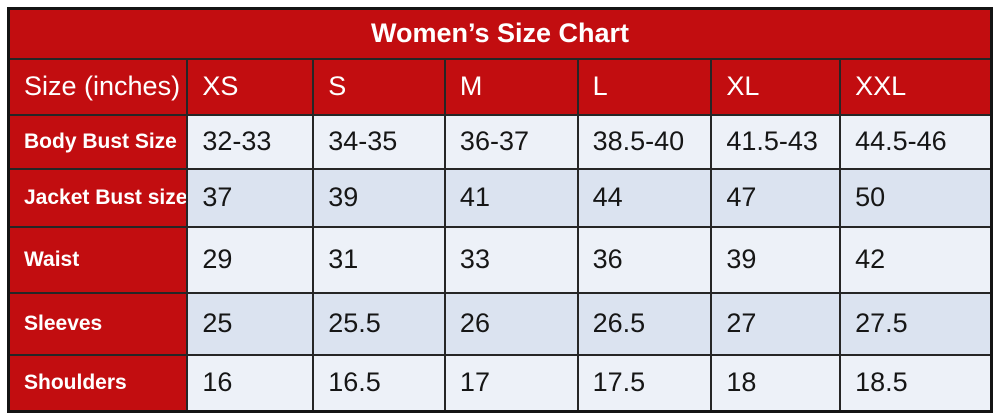 The width and height of the screenshot is (1000, 416). What do you see at coordinates (250, 141) in the screenshot?
I see `size-value-cell: 32-33` at bounding box center [250, 141].